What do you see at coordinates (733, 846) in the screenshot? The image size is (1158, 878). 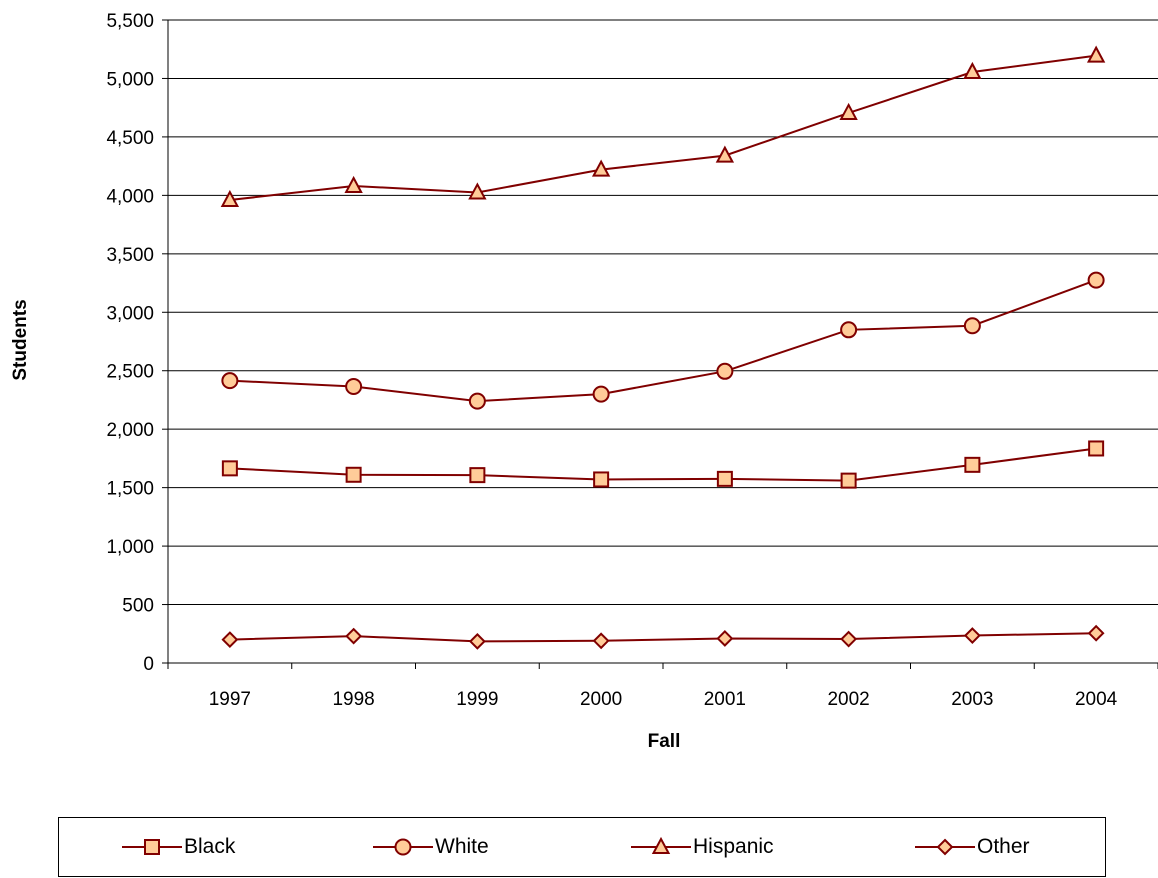 I see `legend-label: Hispanic` at bounding box center [733, 846].